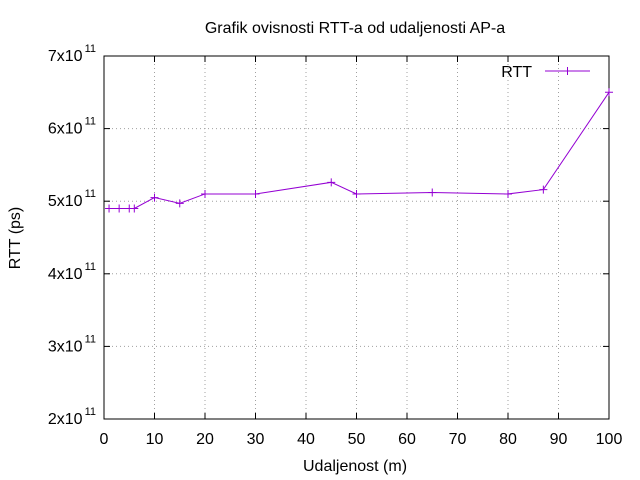 The height and width of the screenshot is (480, 640). What do you see at coordinates (205, 439) in the screenshot?
I see `x-tick-label: 20` at bounding box center [205, 439].